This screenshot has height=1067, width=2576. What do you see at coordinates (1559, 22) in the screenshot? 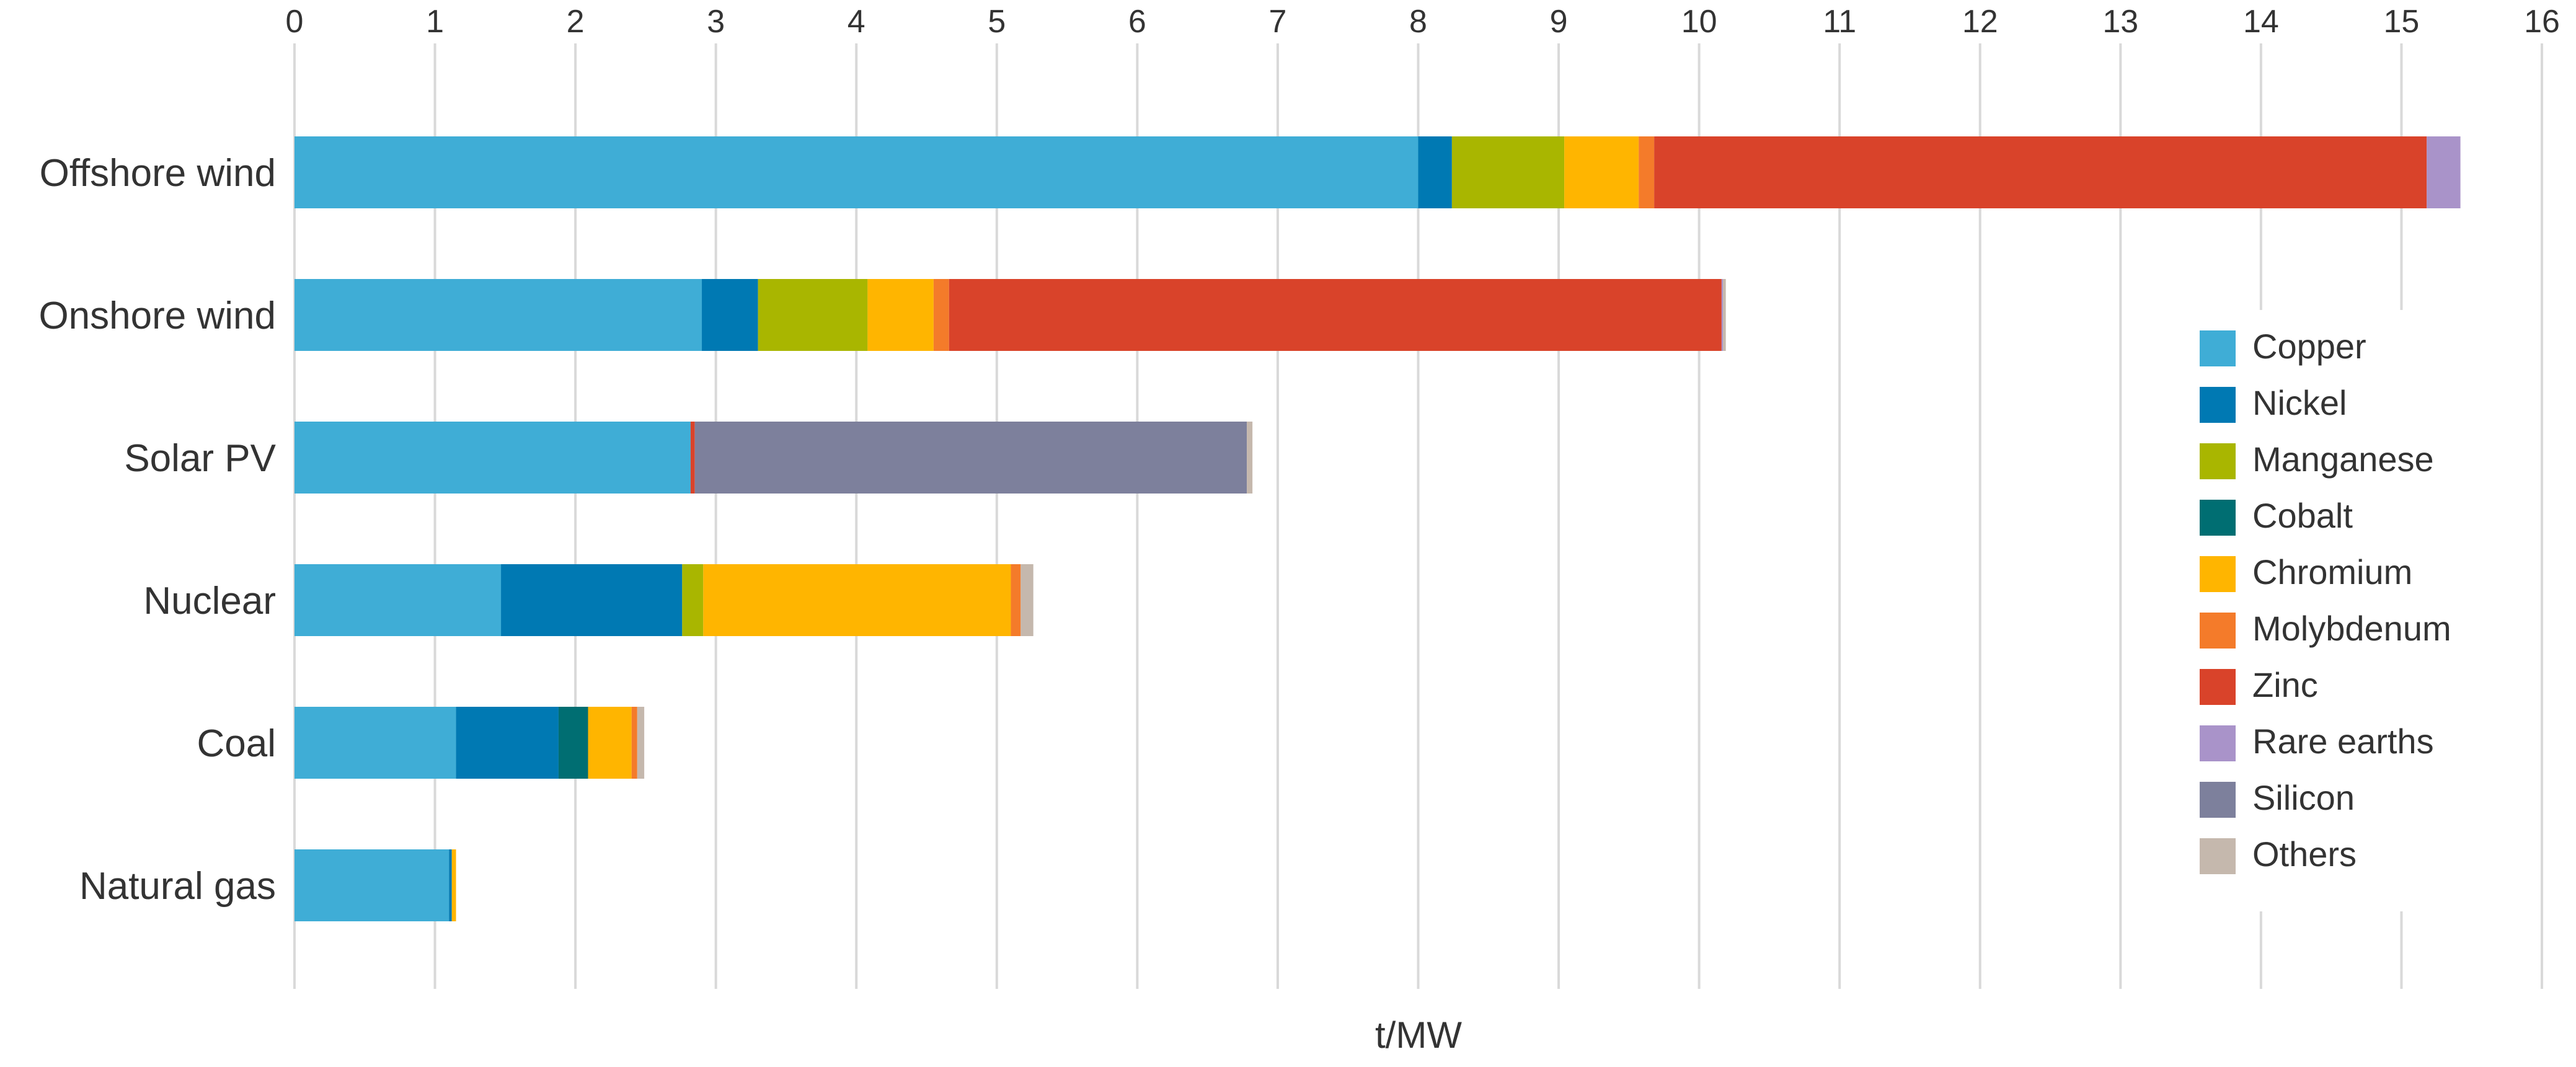
I see `x-tick-label: 9` at bounding box center [1559, 22].